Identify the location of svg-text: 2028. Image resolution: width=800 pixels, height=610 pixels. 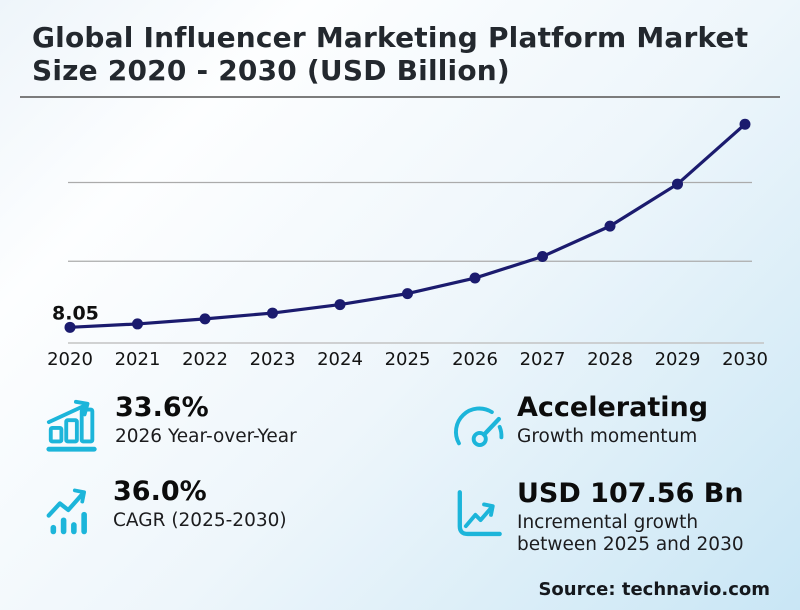
(610, 359).